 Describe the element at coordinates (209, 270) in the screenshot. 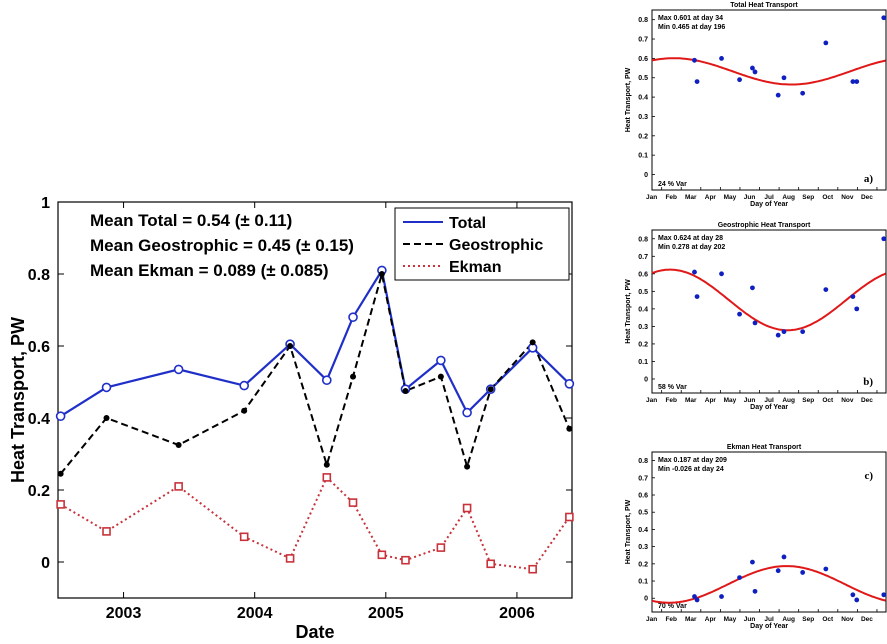

I see `stat-annotation: Mean Ekman = 0.089 (± 0.085)` at that location.